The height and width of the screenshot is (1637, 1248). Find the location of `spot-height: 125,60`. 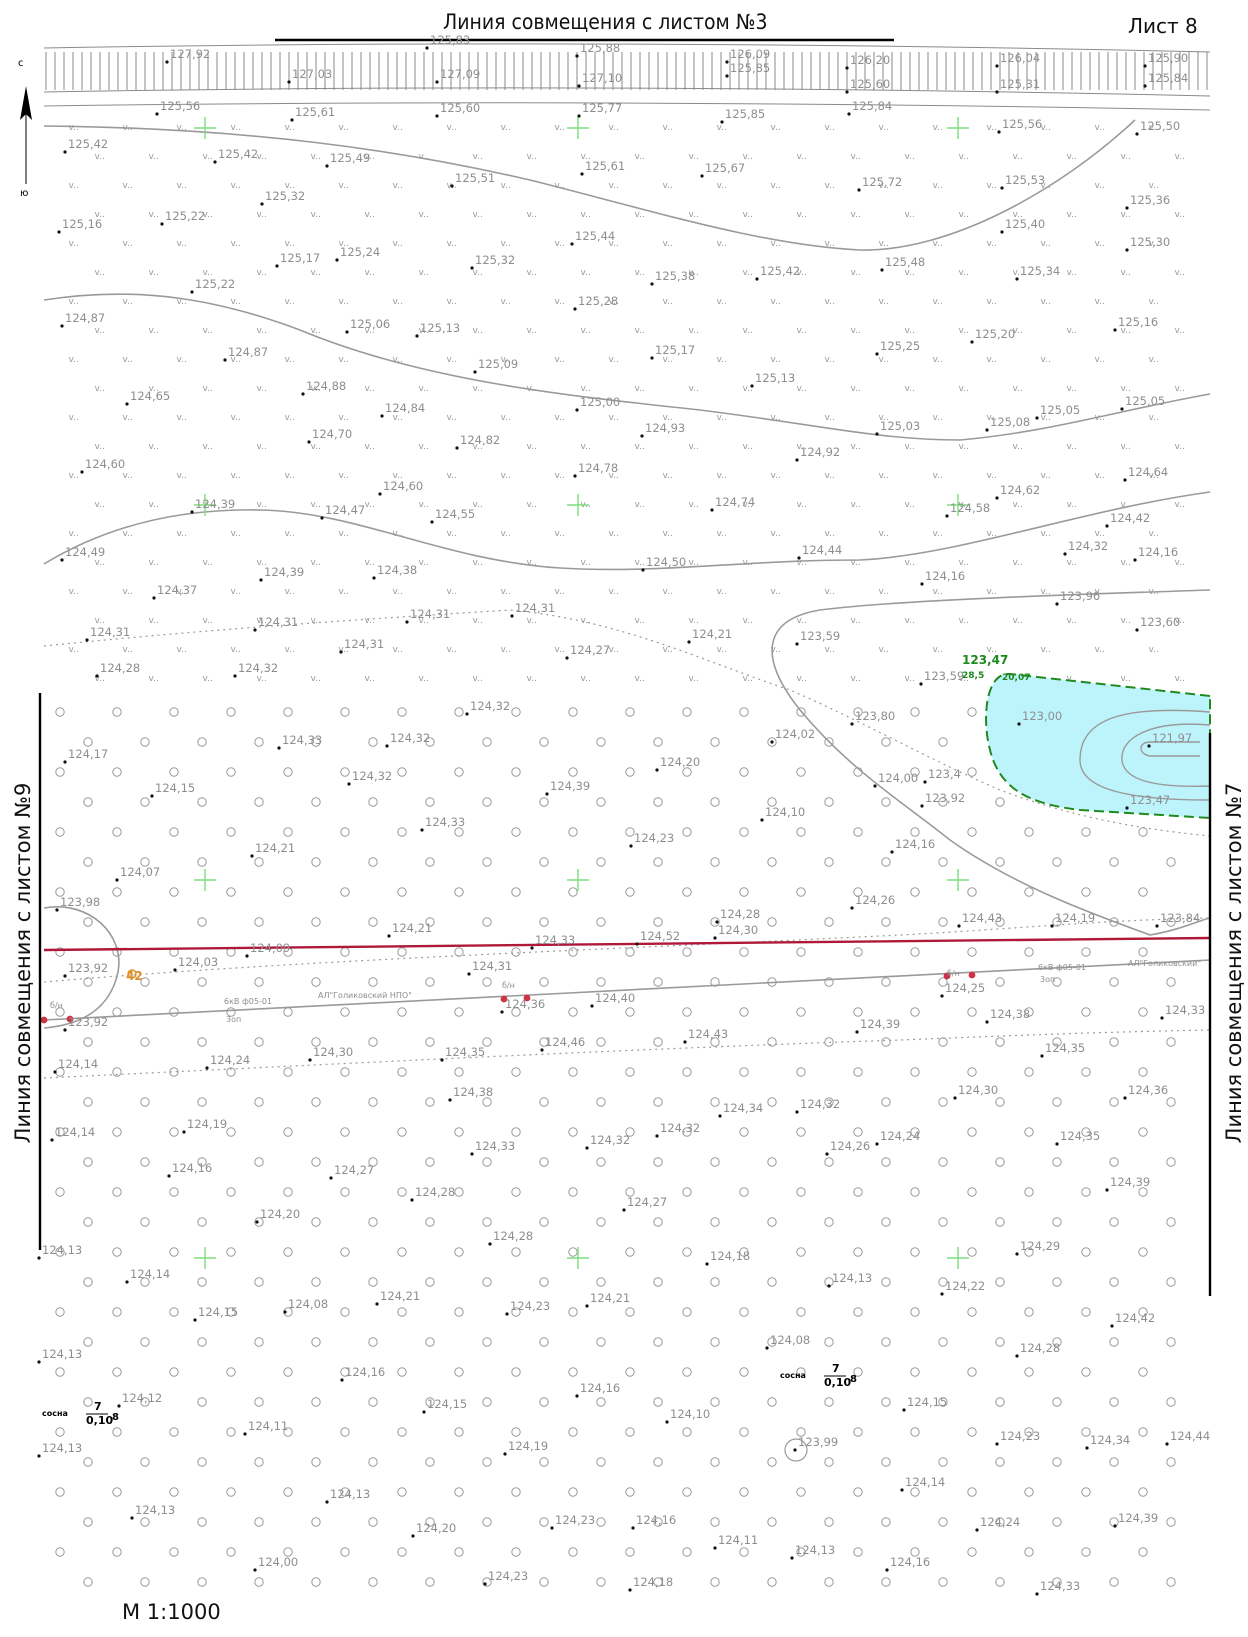

spot-height: 125,60 is located at coordinates (870, 84).